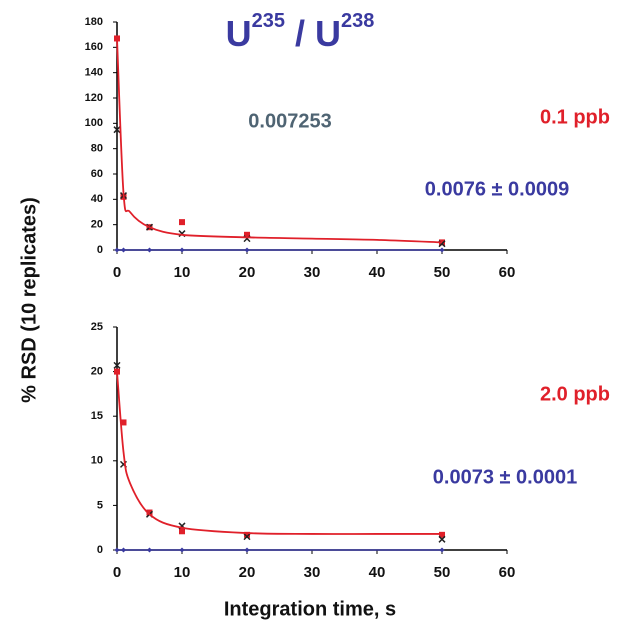 The height and width of the screenshot is (630, 642). What do you see at coordinates (97, 199) in the screenshot?
I see `y-tick-label: 40` at bounding box center [97, 199].